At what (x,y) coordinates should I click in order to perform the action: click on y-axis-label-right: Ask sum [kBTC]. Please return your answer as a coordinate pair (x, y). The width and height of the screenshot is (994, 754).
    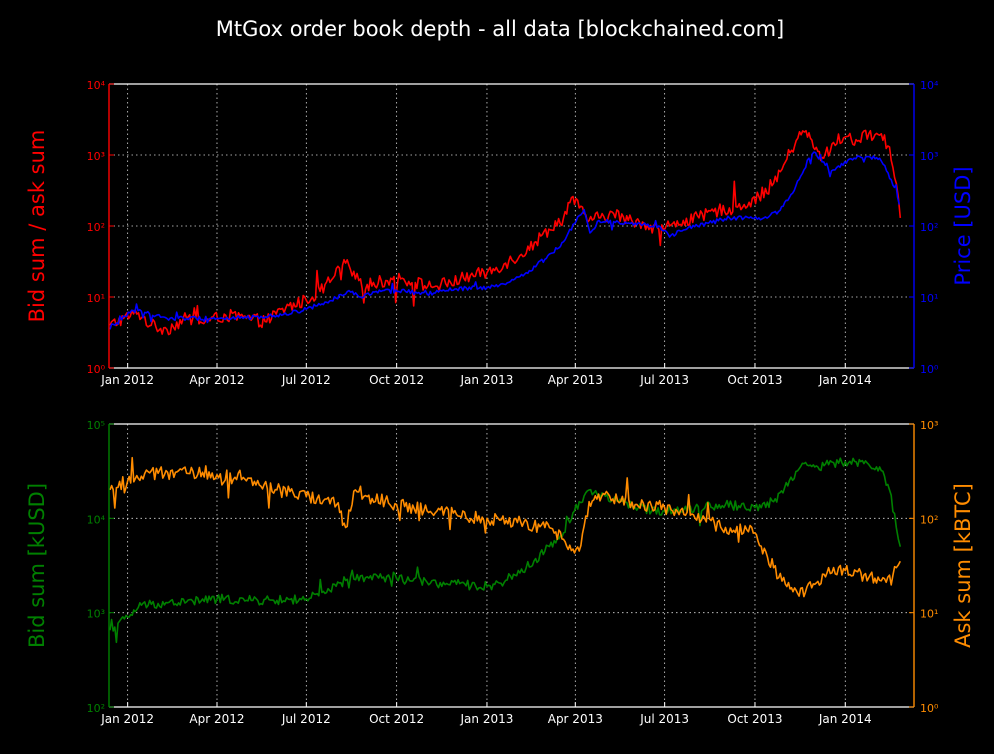
    Looking at the image, I should click on (963, 565).